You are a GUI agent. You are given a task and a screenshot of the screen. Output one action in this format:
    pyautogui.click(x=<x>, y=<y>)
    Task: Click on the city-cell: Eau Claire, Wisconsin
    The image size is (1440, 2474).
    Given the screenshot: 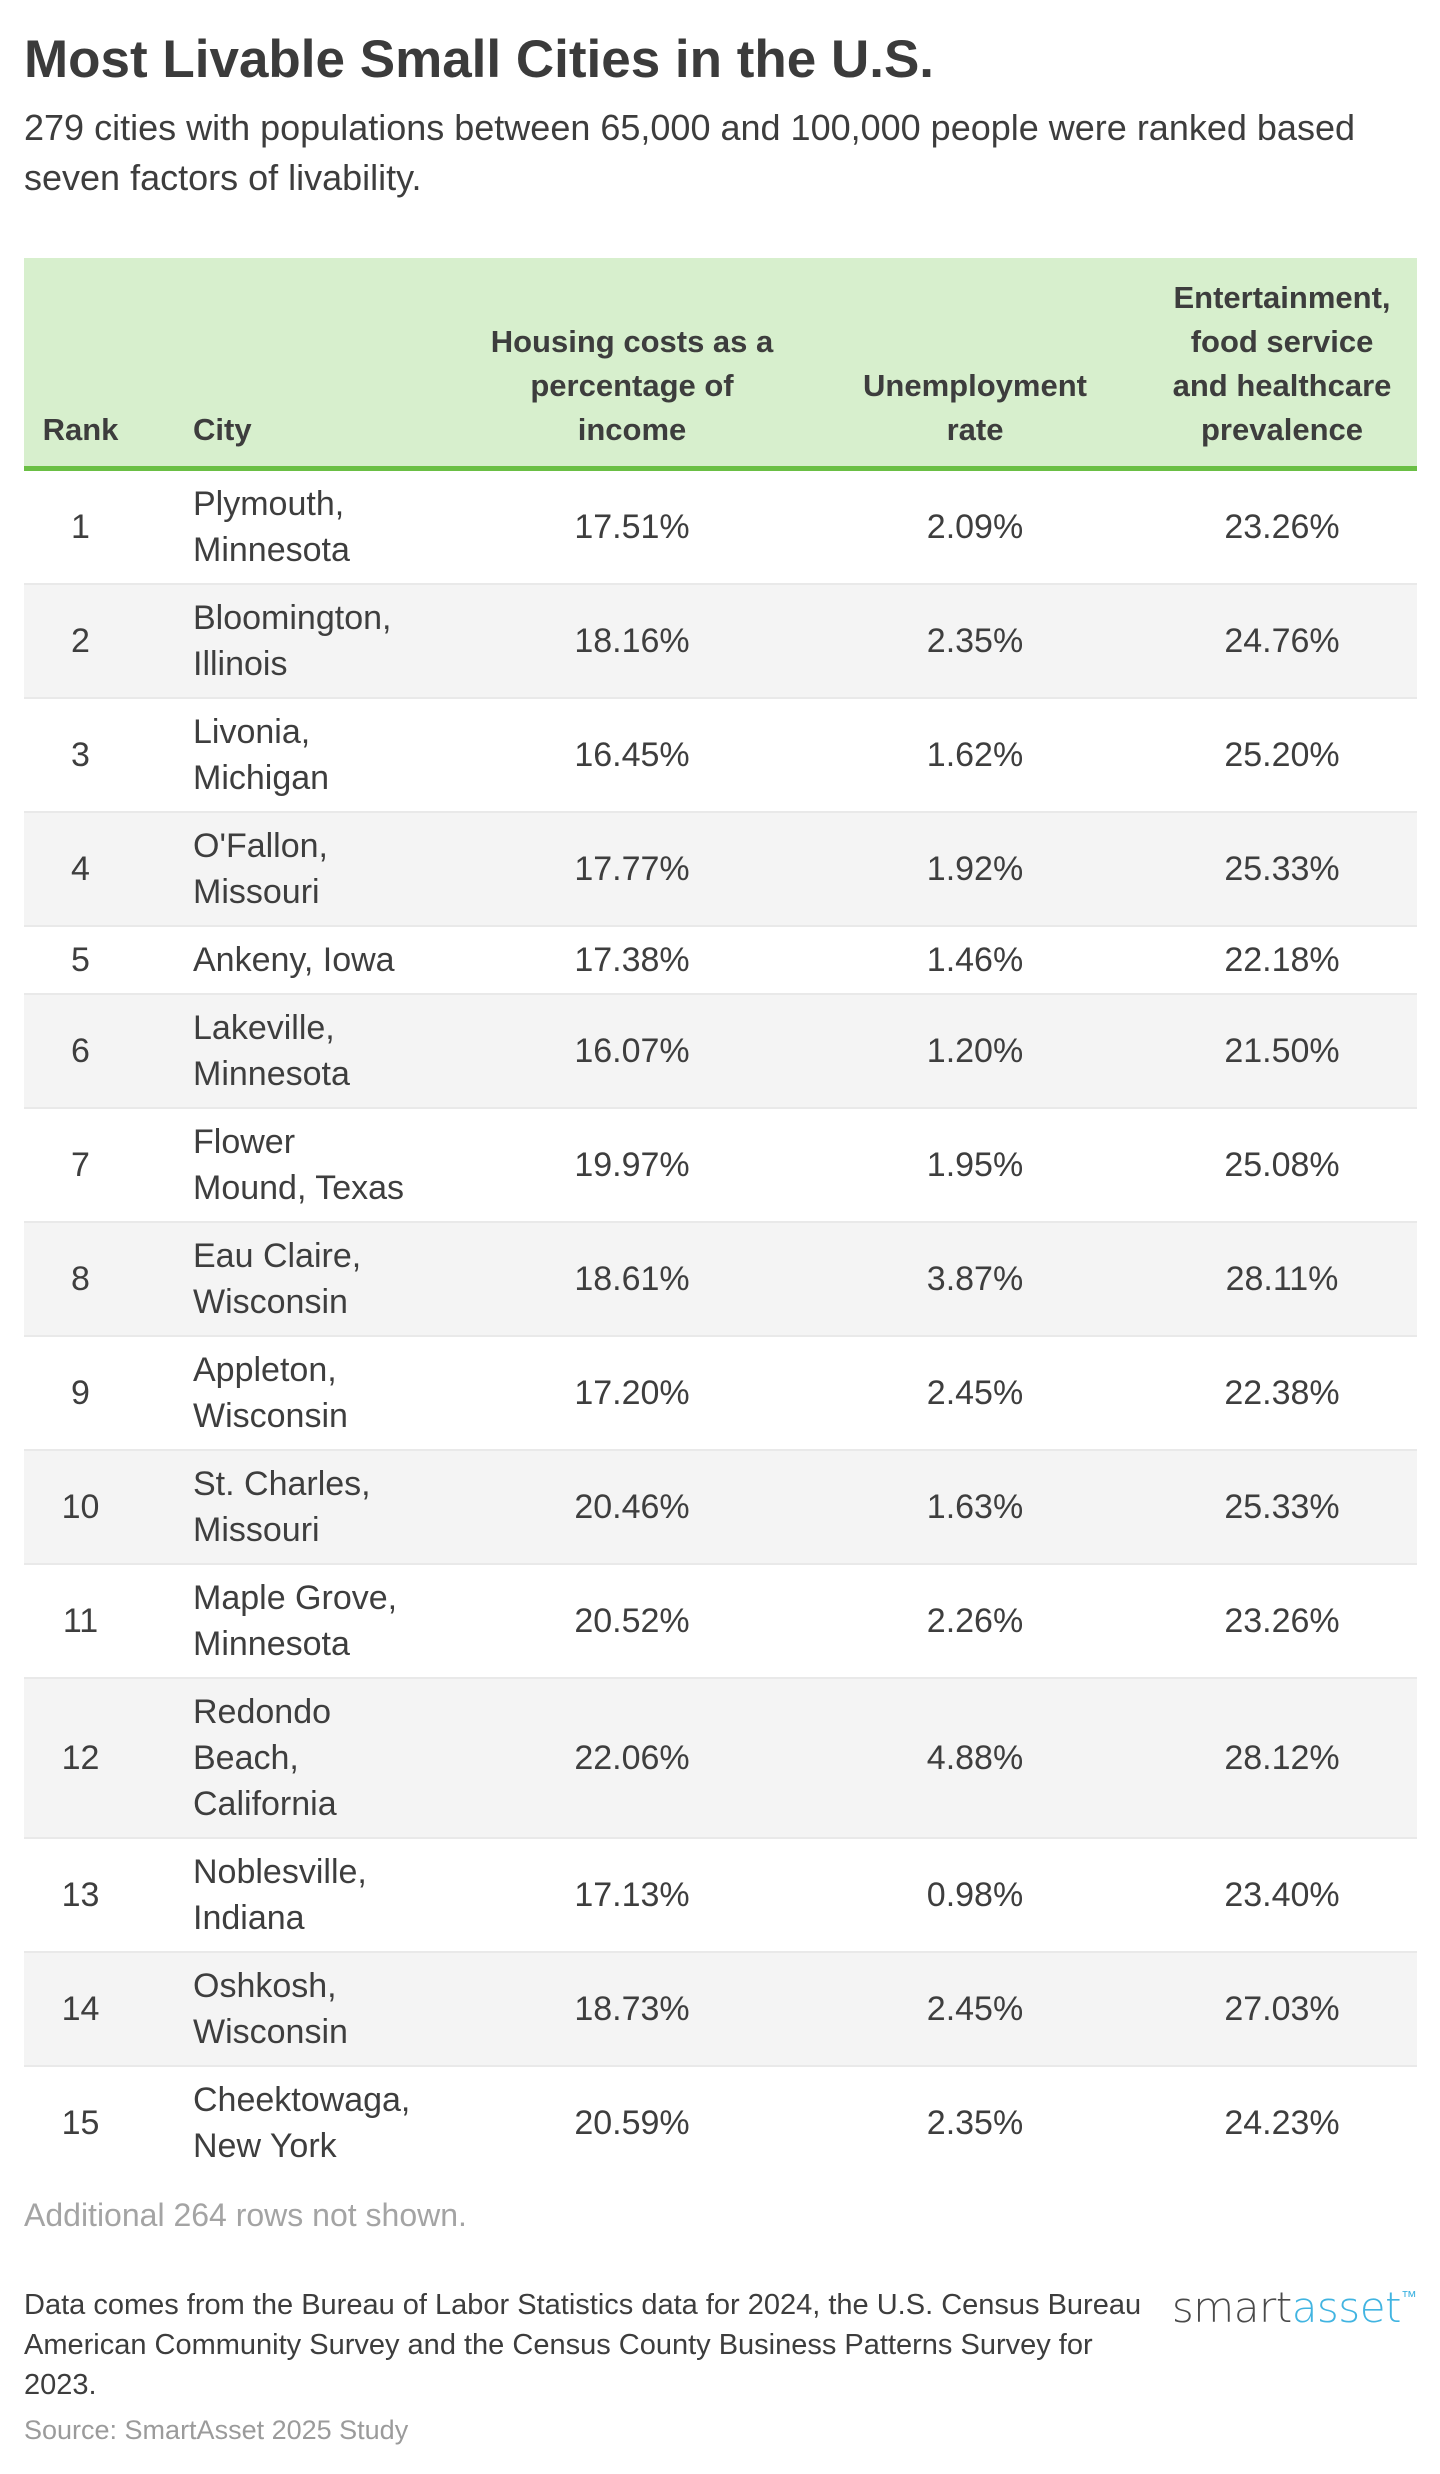 What is the action you would take?
    pyautogui.click(x=299, y=1278)
    